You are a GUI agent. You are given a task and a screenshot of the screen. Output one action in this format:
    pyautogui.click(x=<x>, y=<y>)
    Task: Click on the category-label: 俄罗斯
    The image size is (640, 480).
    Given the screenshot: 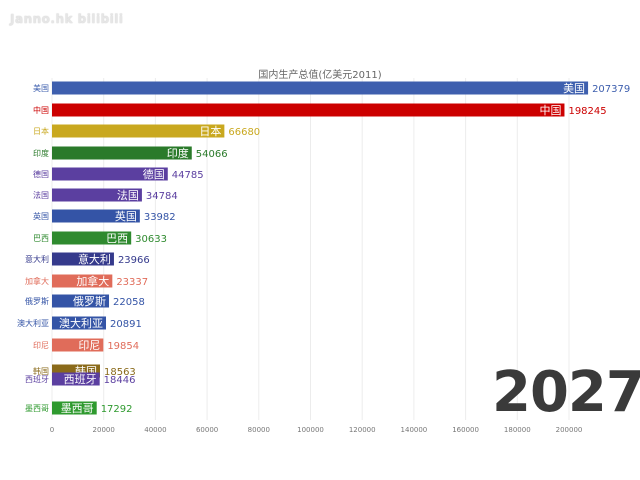 What is the action you would take?
    pyautogui.click(x=37, y=301)
    